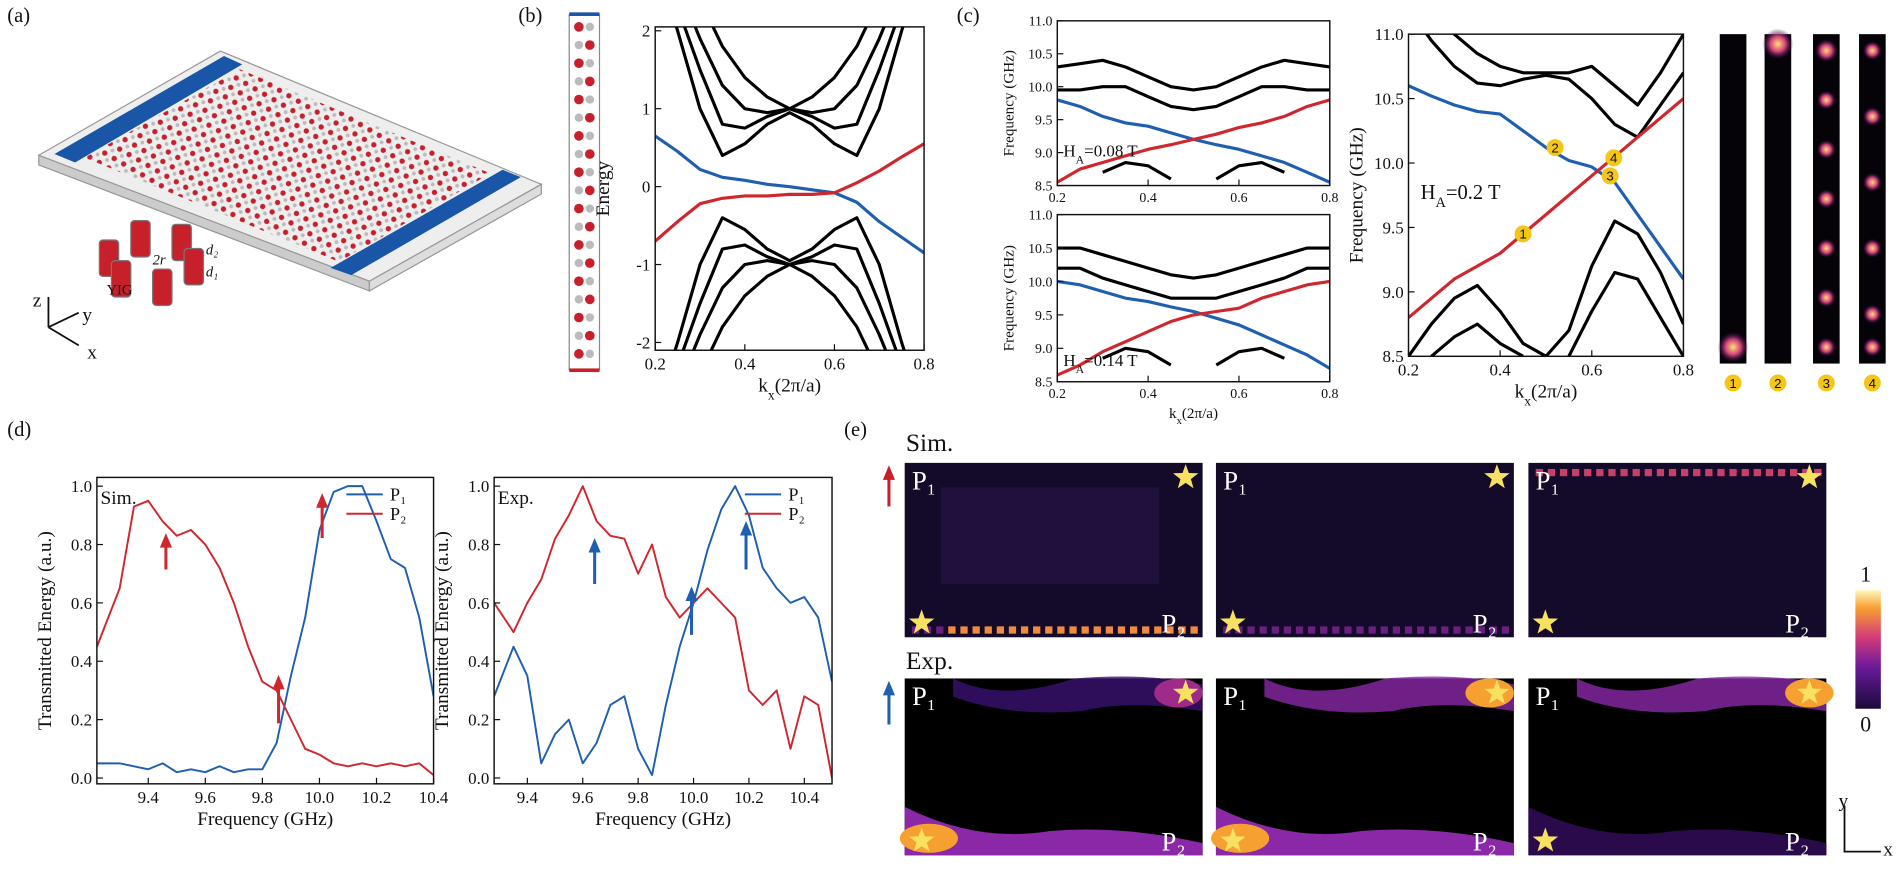 Image resolution: width=1899 pixels, height=869 pixels. Describe the element at coordinates (1200, 414) in the screenshot. I see `x-axis-label-part: (2π/a)` at that location.